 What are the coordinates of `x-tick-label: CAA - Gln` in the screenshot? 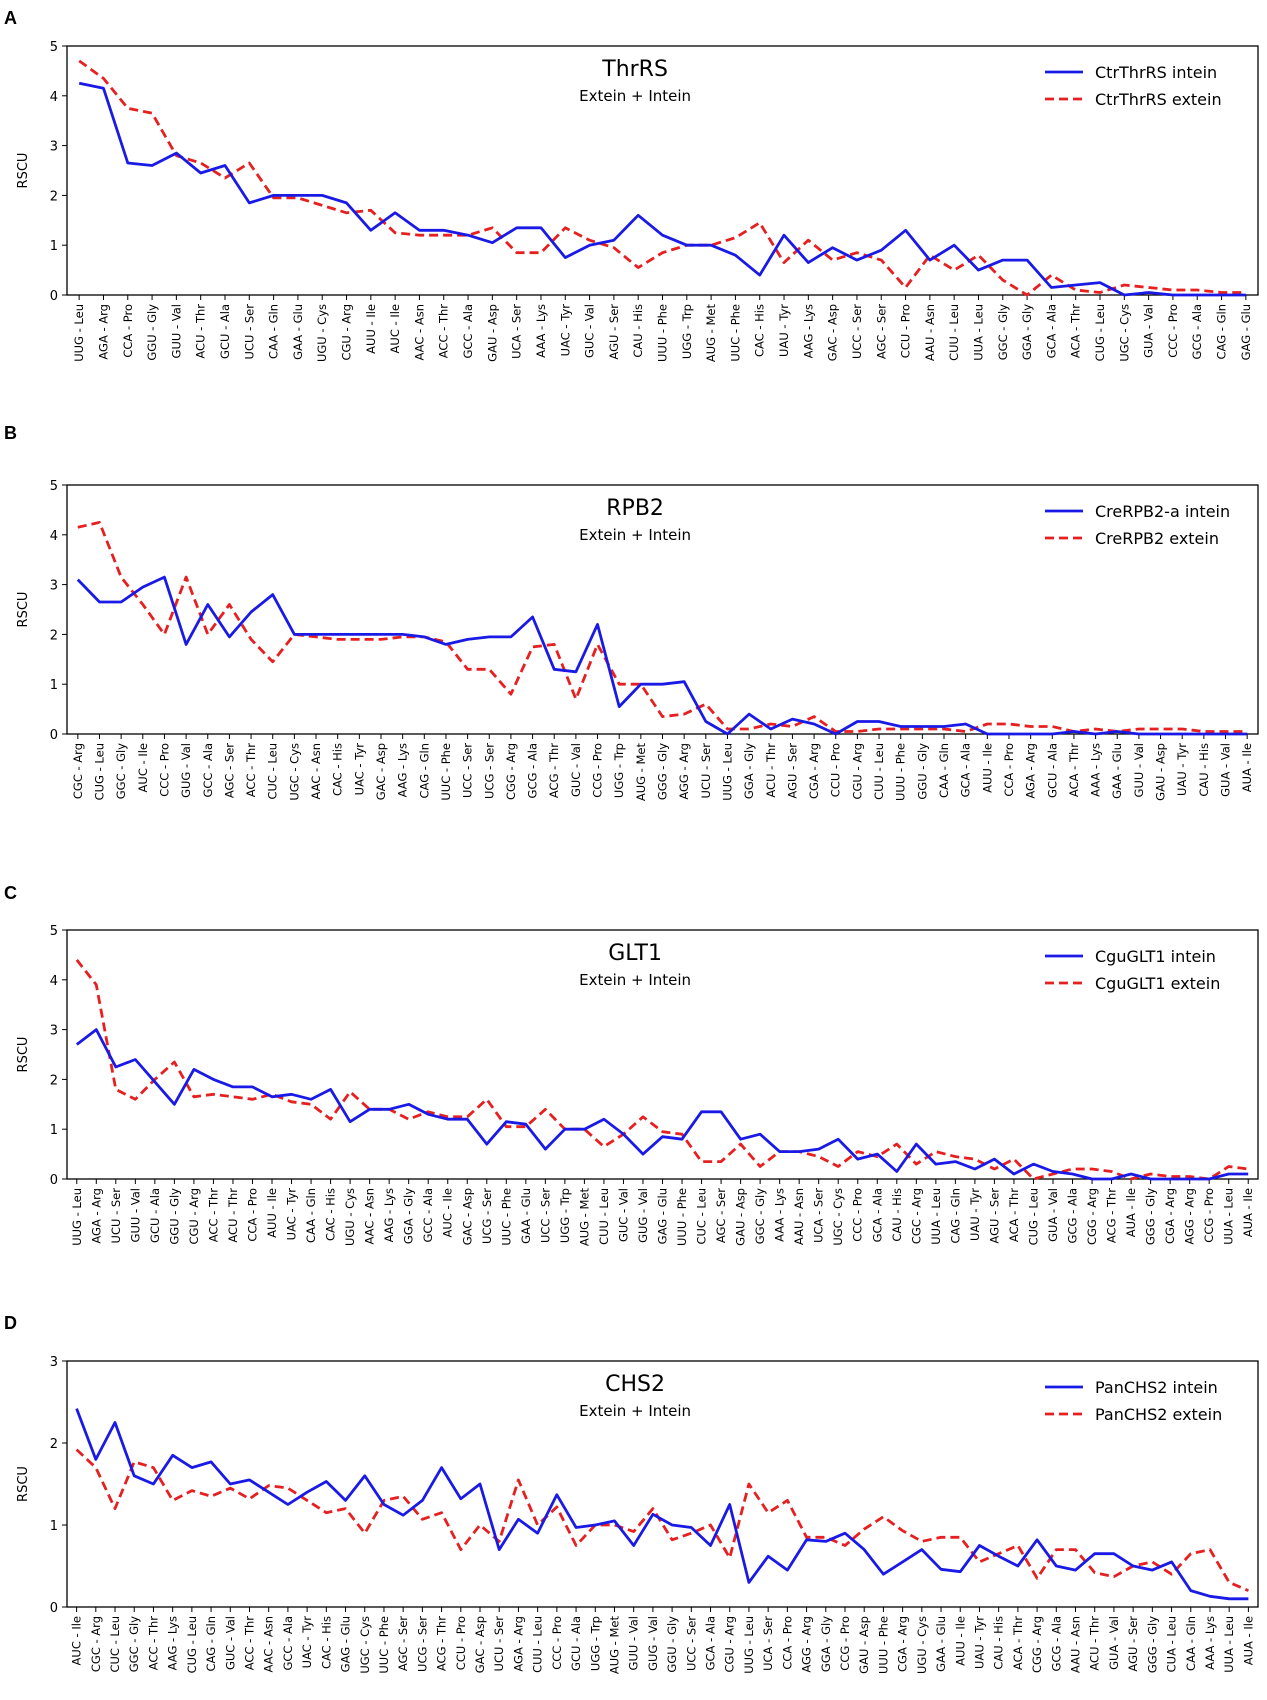 It's located at (274, 331).